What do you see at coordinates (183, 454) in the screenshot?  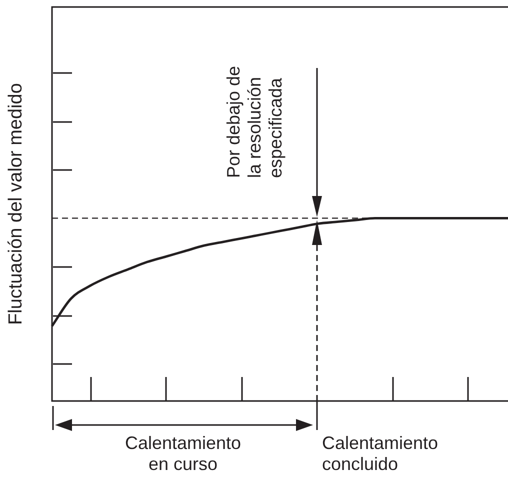 I see `text: Calentamiento en curso` at bounding box center [183, 454].